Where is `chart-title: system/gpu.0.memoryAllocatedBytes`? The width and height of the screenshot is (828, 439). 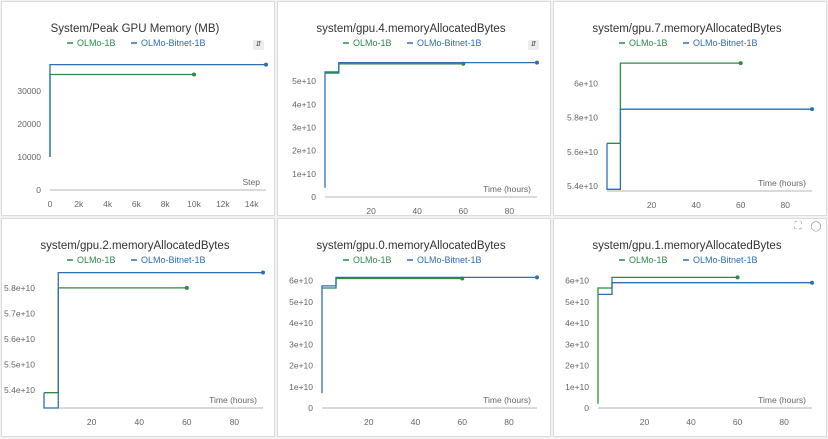 chart-title: system/gpu.0.memoryAllocatedBytes is located at coordinates (410, 246).